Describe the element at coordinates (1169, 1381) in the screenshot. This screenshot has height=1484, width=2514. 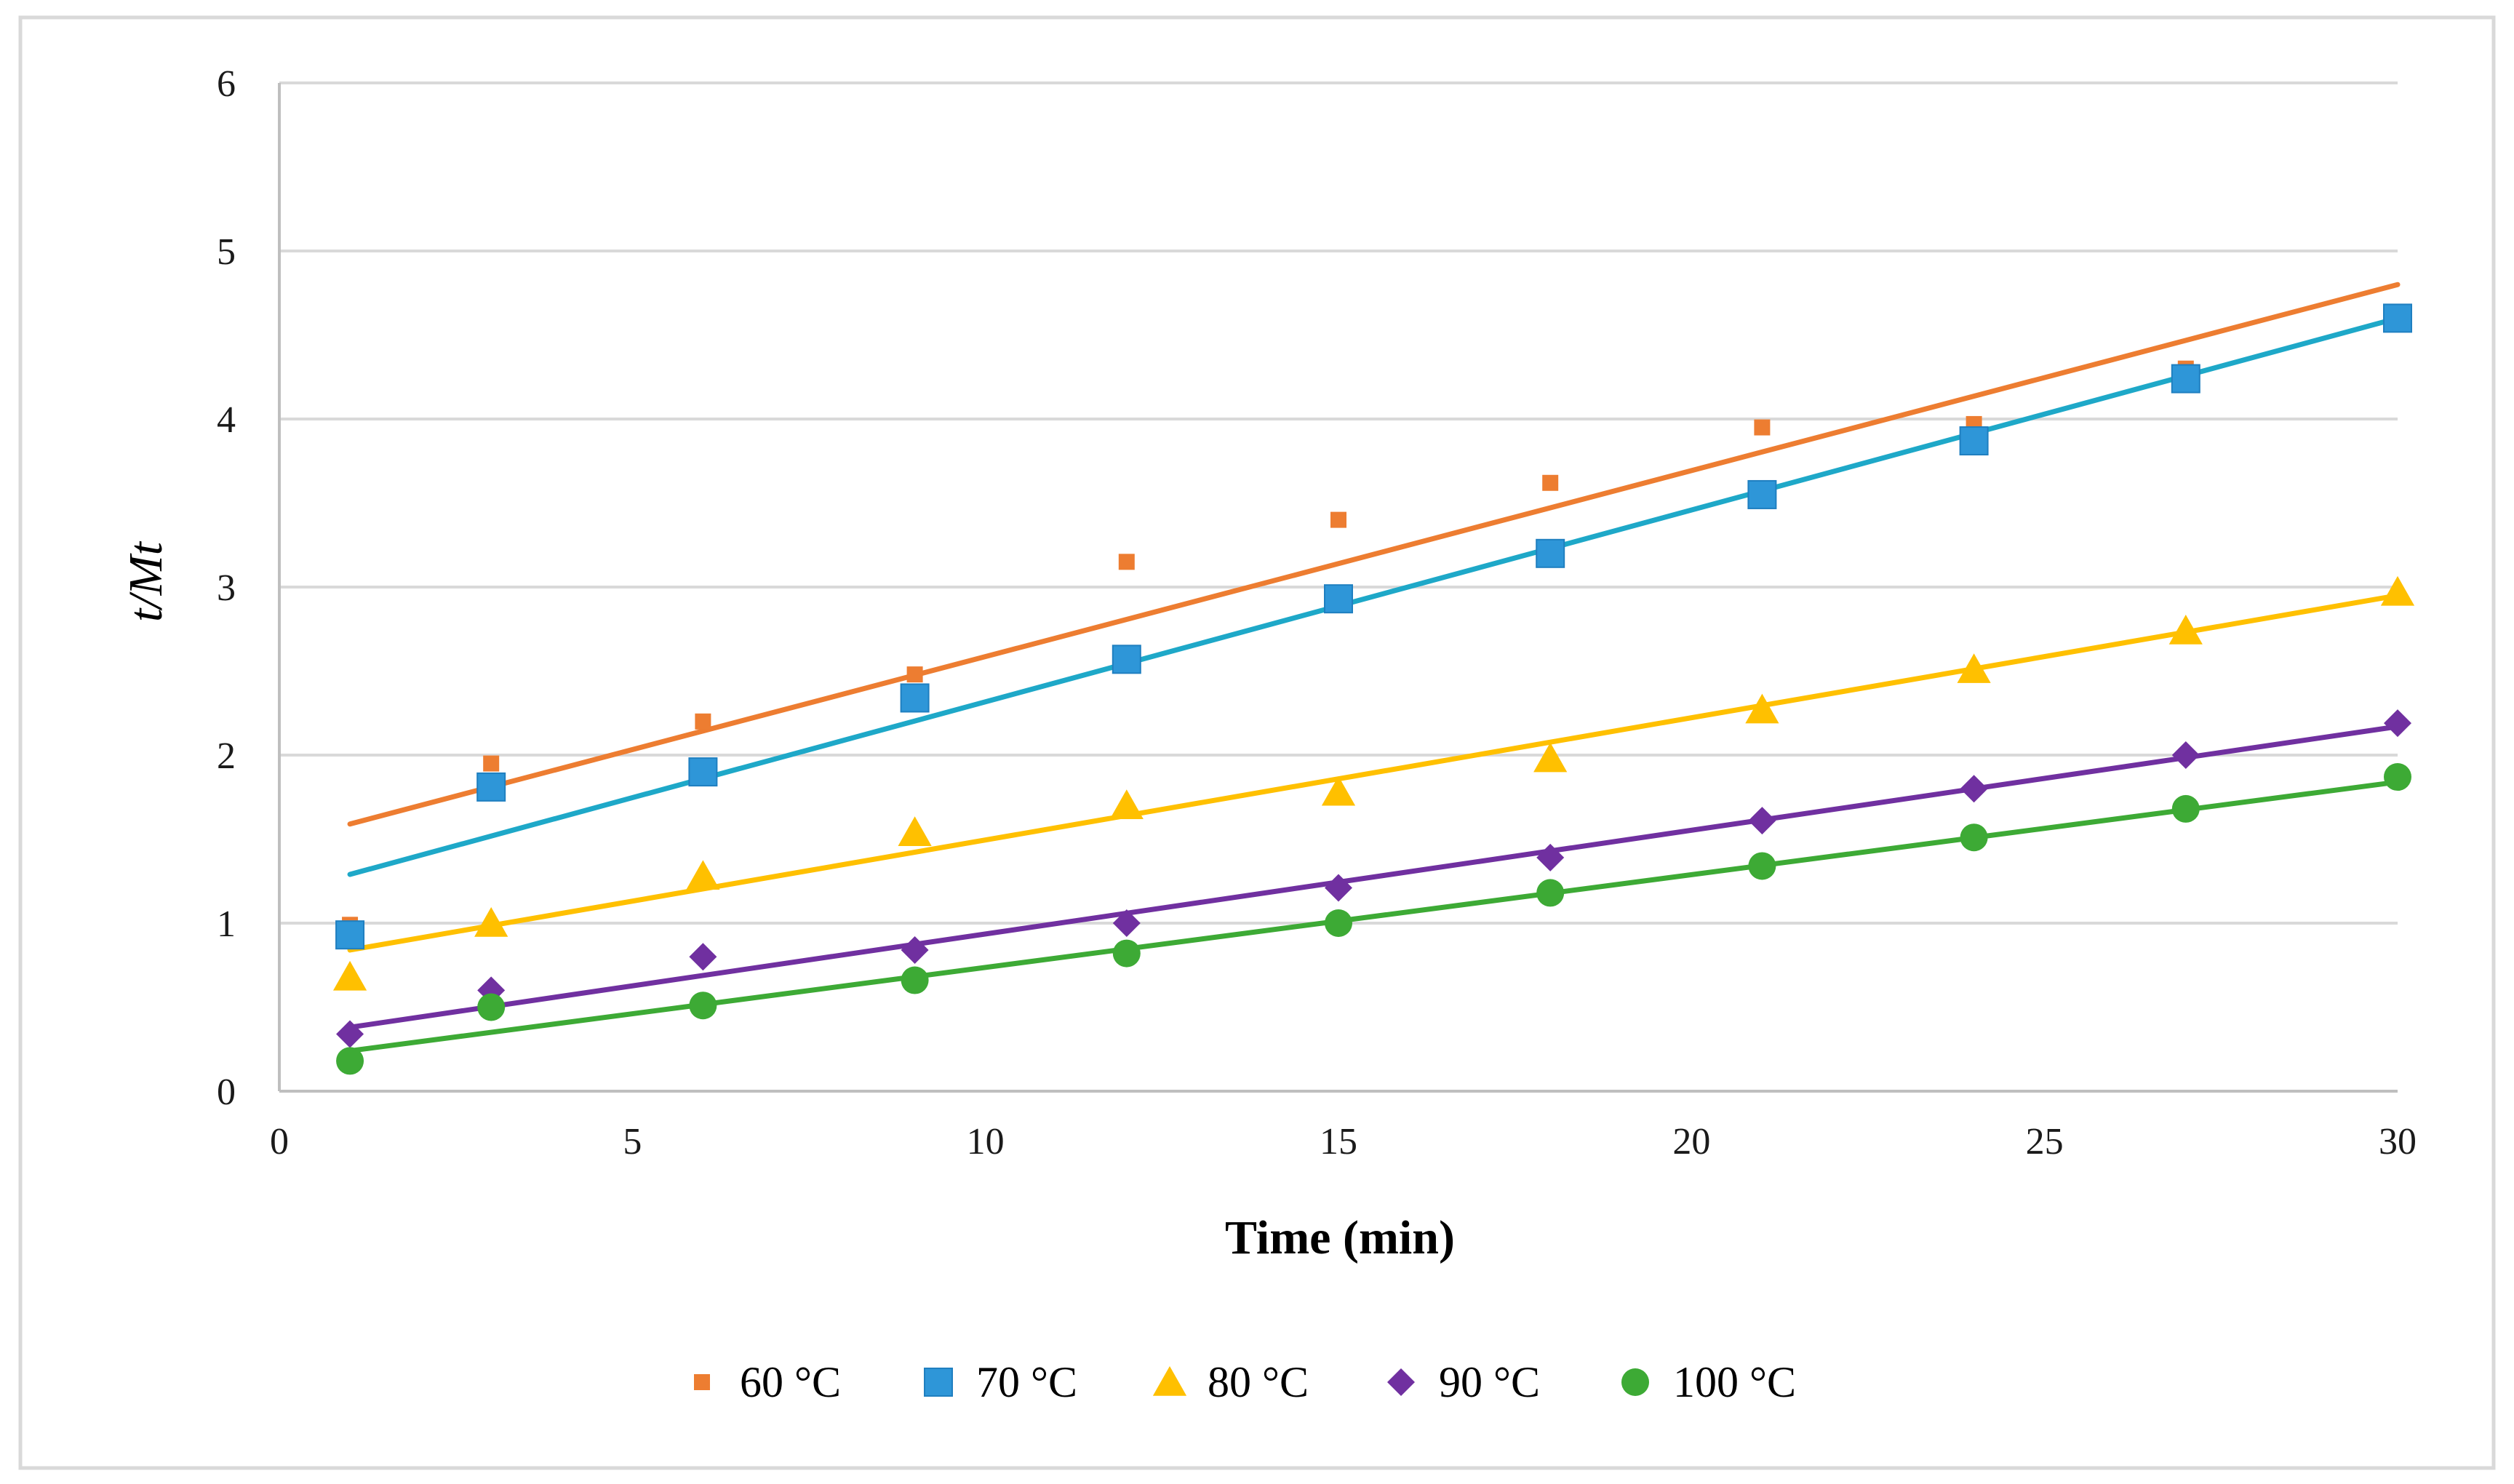
I see `legend-marker-80c` at that location.